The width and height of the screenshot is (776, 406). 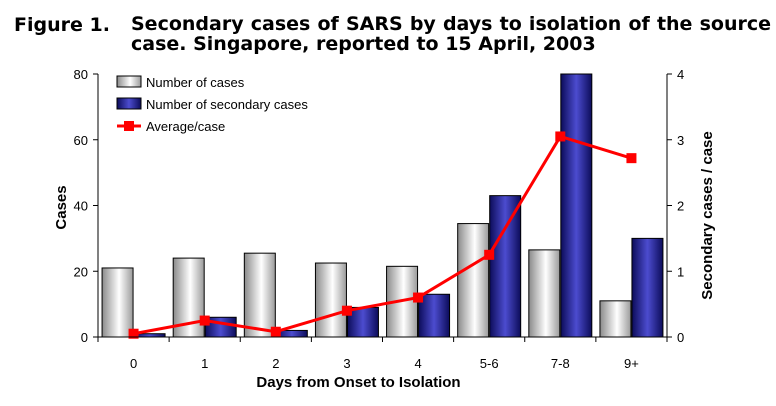 I want to click on x-tick-label: 2, so click(x=275, y=363).